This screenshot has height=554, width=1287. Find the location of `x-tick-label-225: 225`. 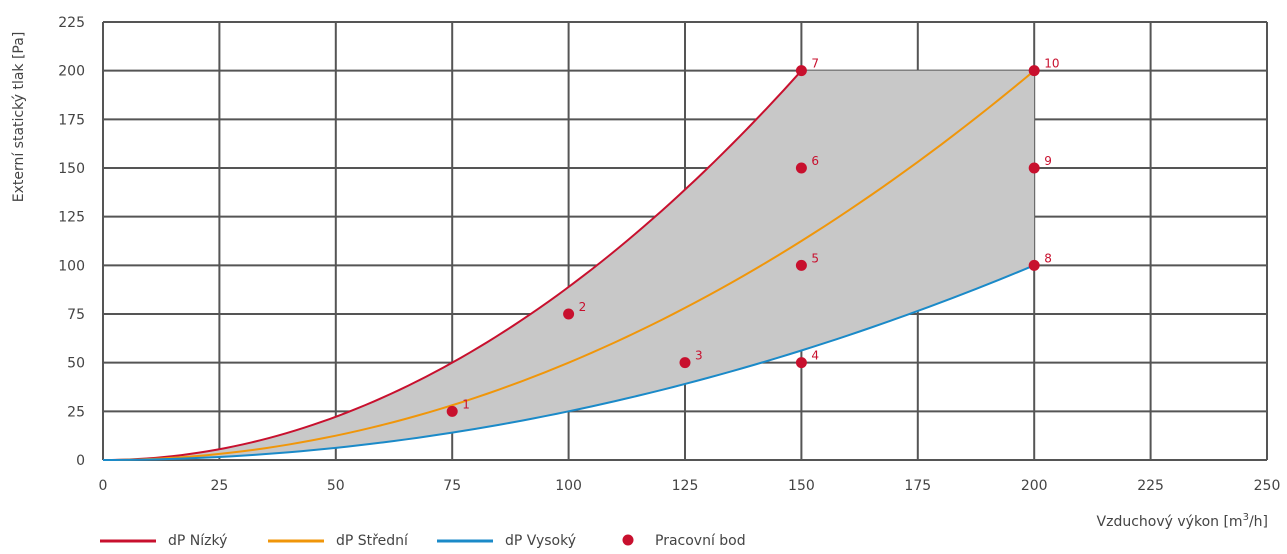

x-tick-label-225: 225 is located at coordinates (1150, 486).